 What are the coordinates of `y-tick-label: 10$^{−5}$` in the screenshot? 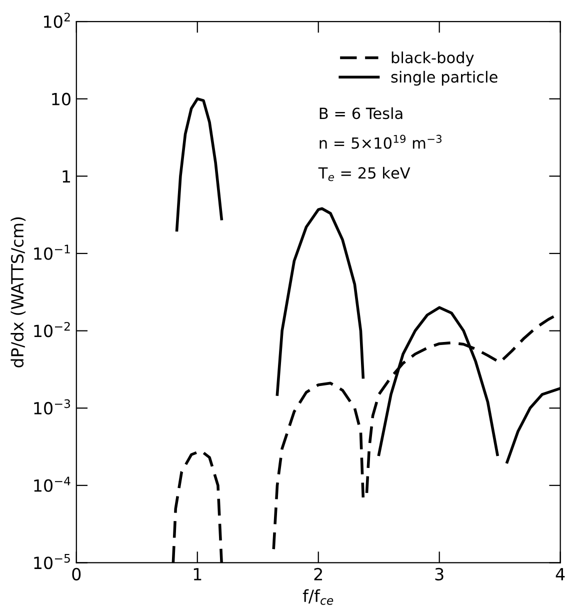 It's located at (52, 562).